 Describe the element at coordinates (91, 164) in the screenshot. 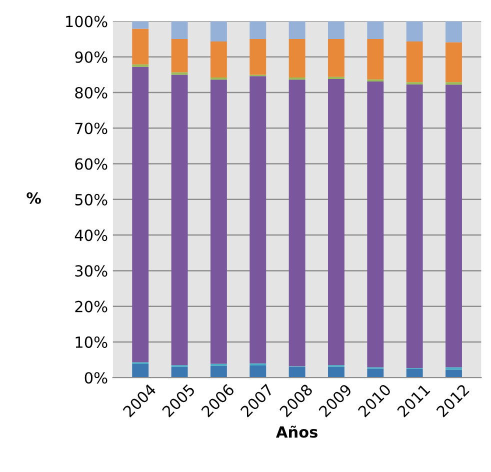

I see `y-tick-label: 60%` at that location.